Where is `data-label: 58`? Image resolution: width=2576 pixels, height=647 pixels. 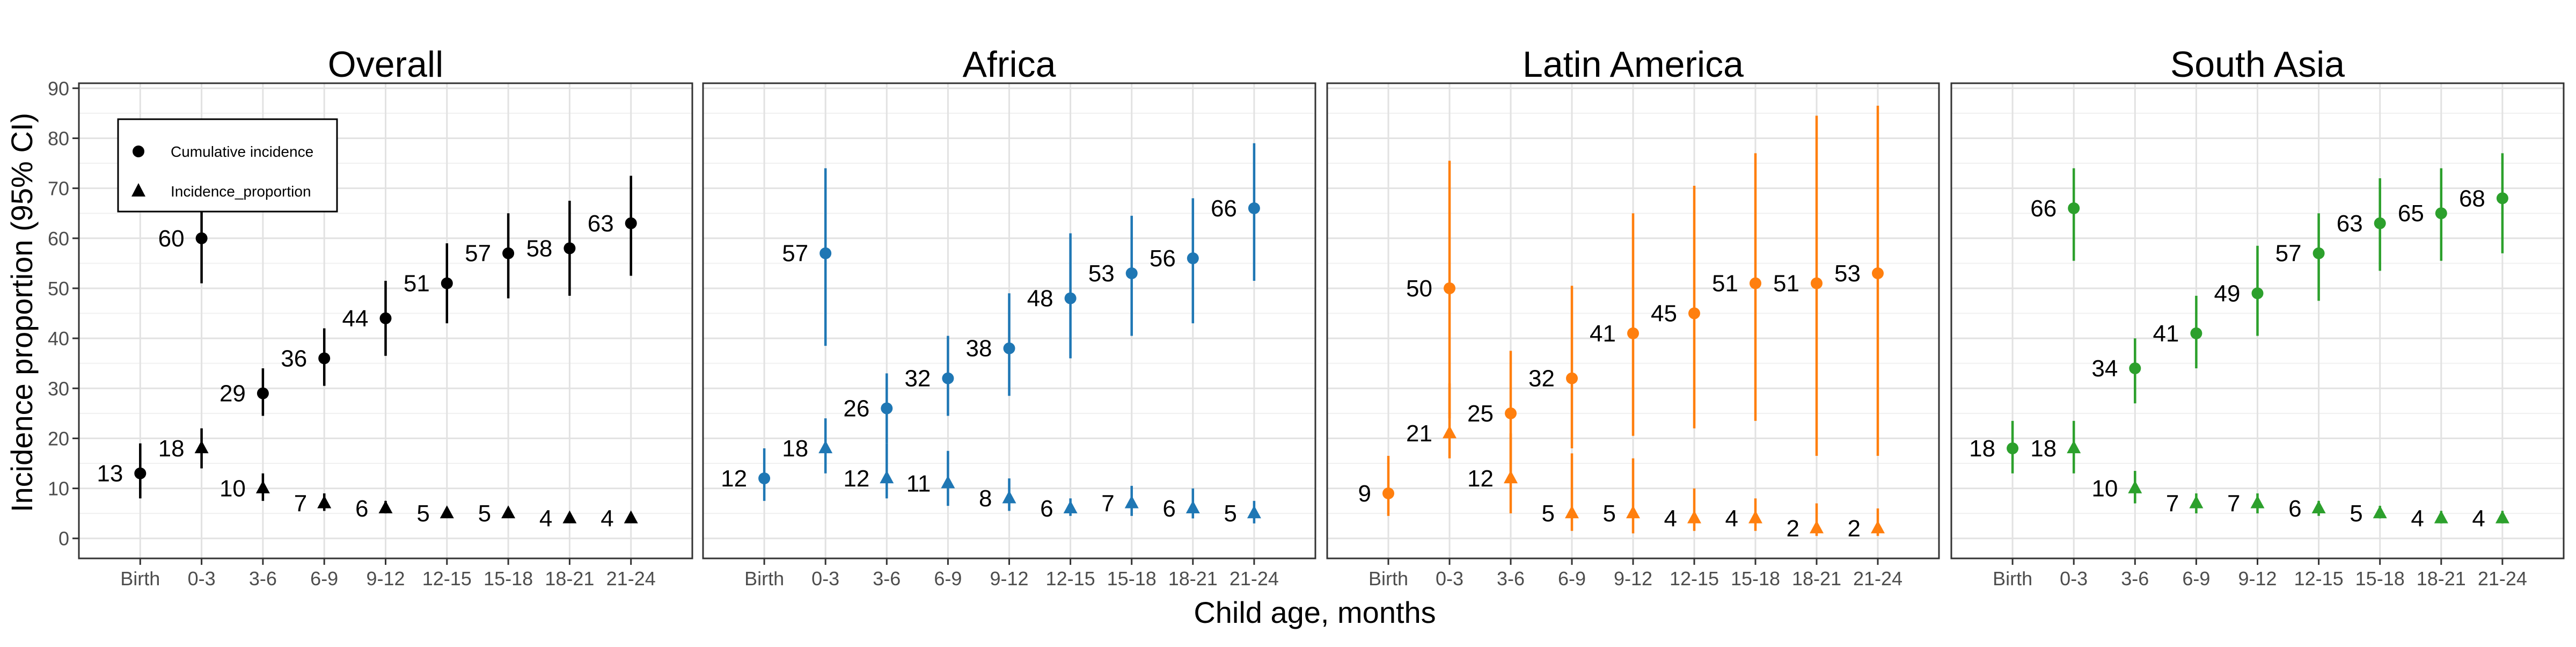
data-label: 58 is located at coordinates (539, 248).